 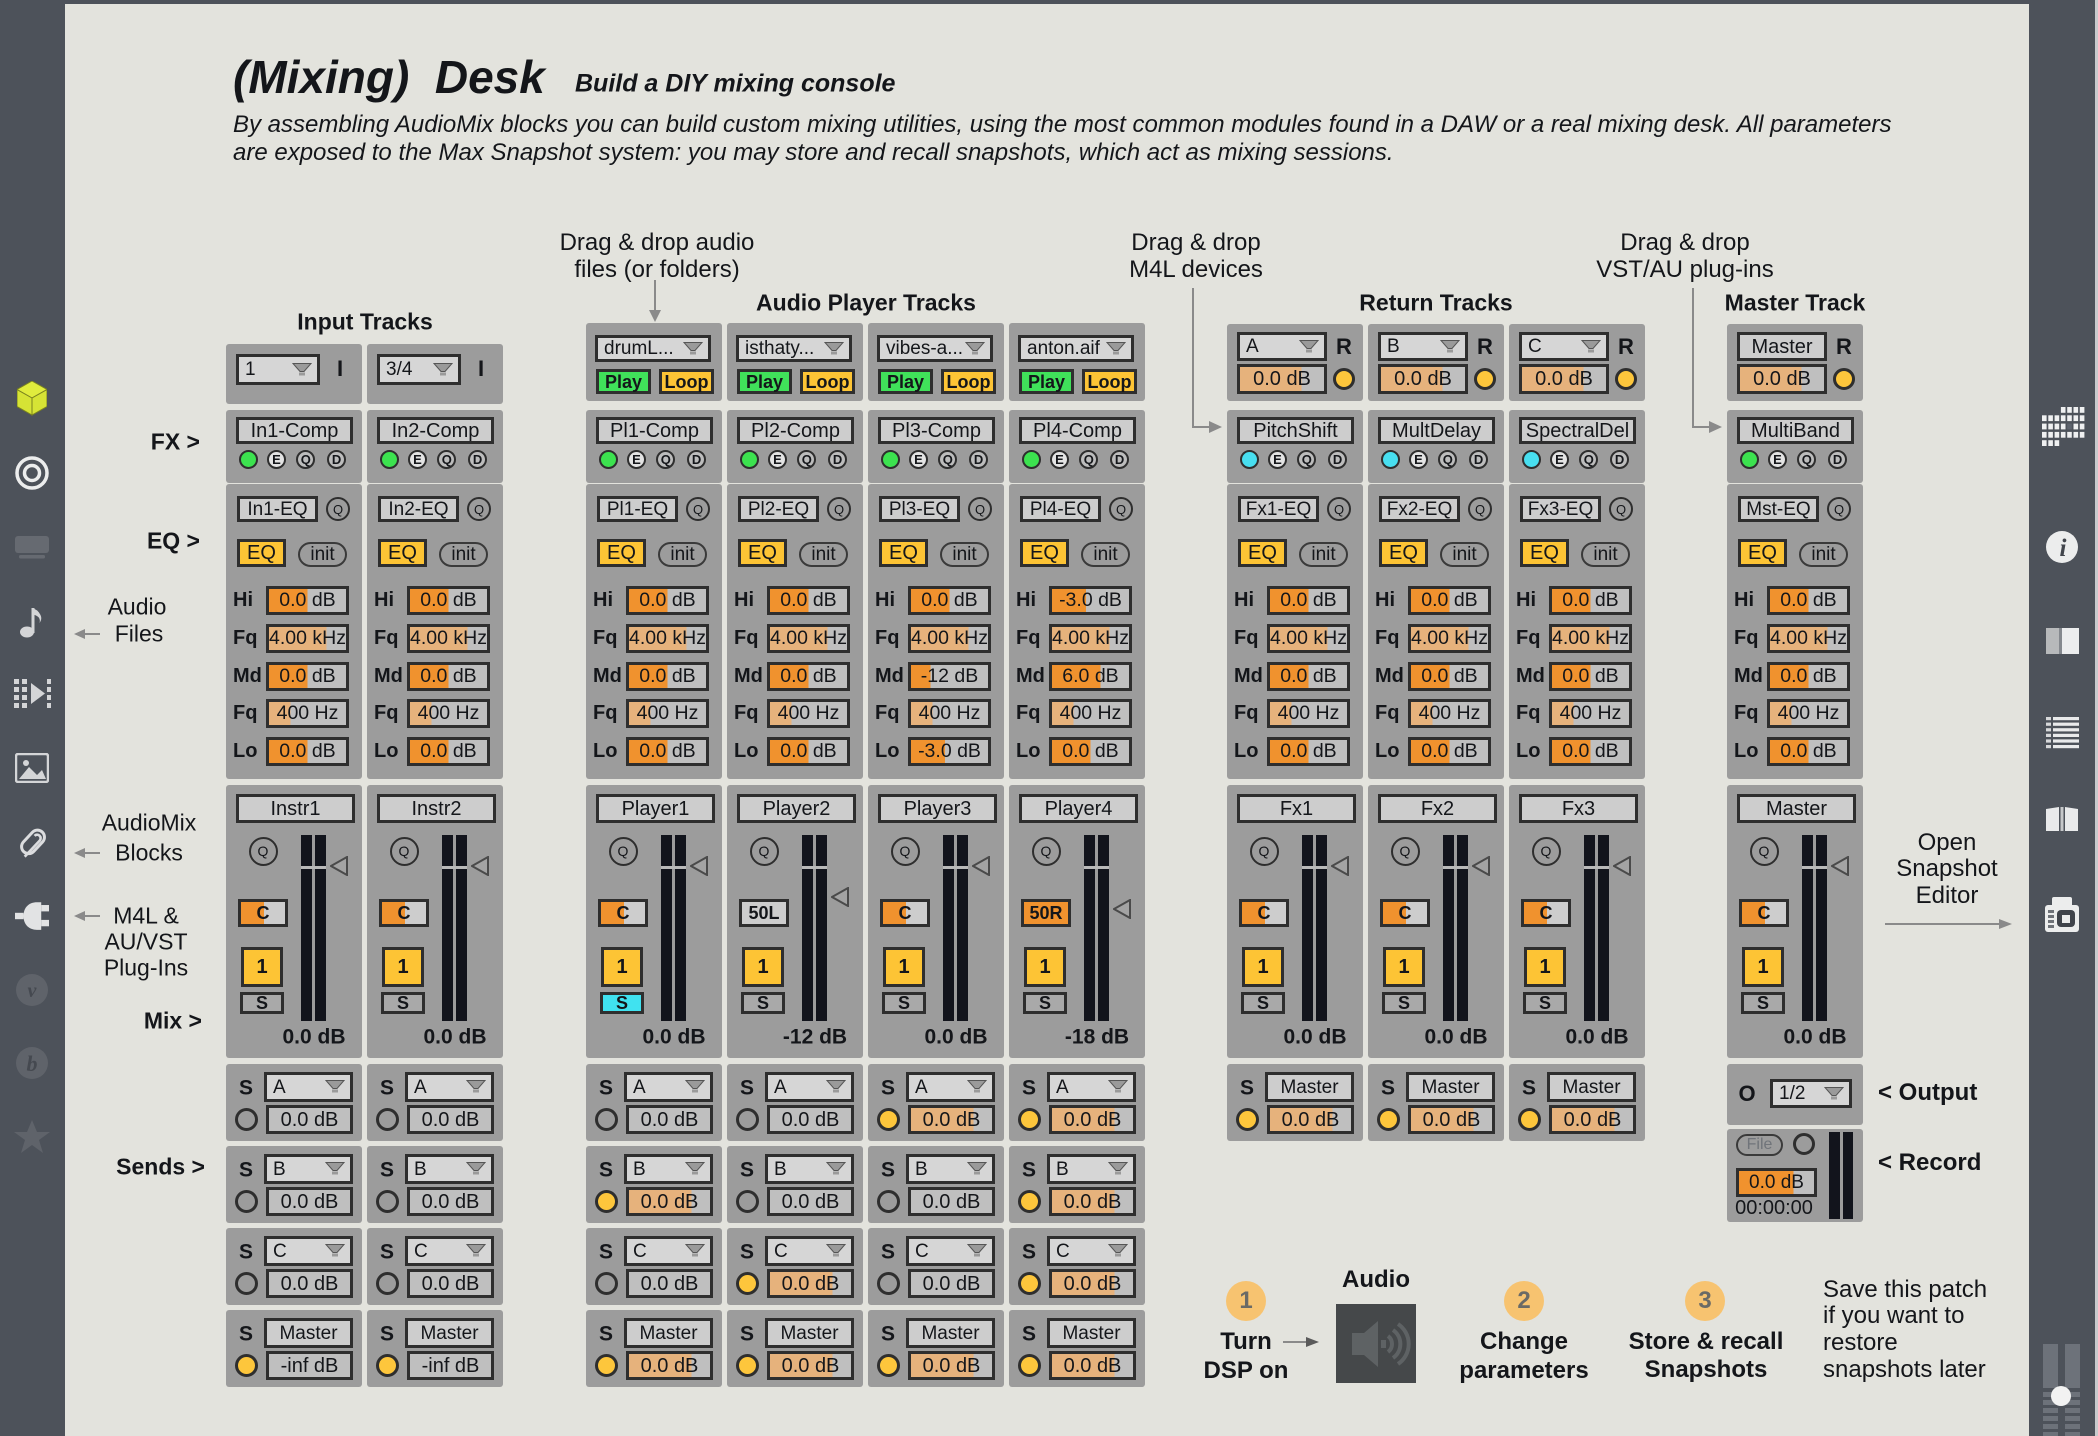 I want to click on svg-text: b, so click(x=32, y=1063).